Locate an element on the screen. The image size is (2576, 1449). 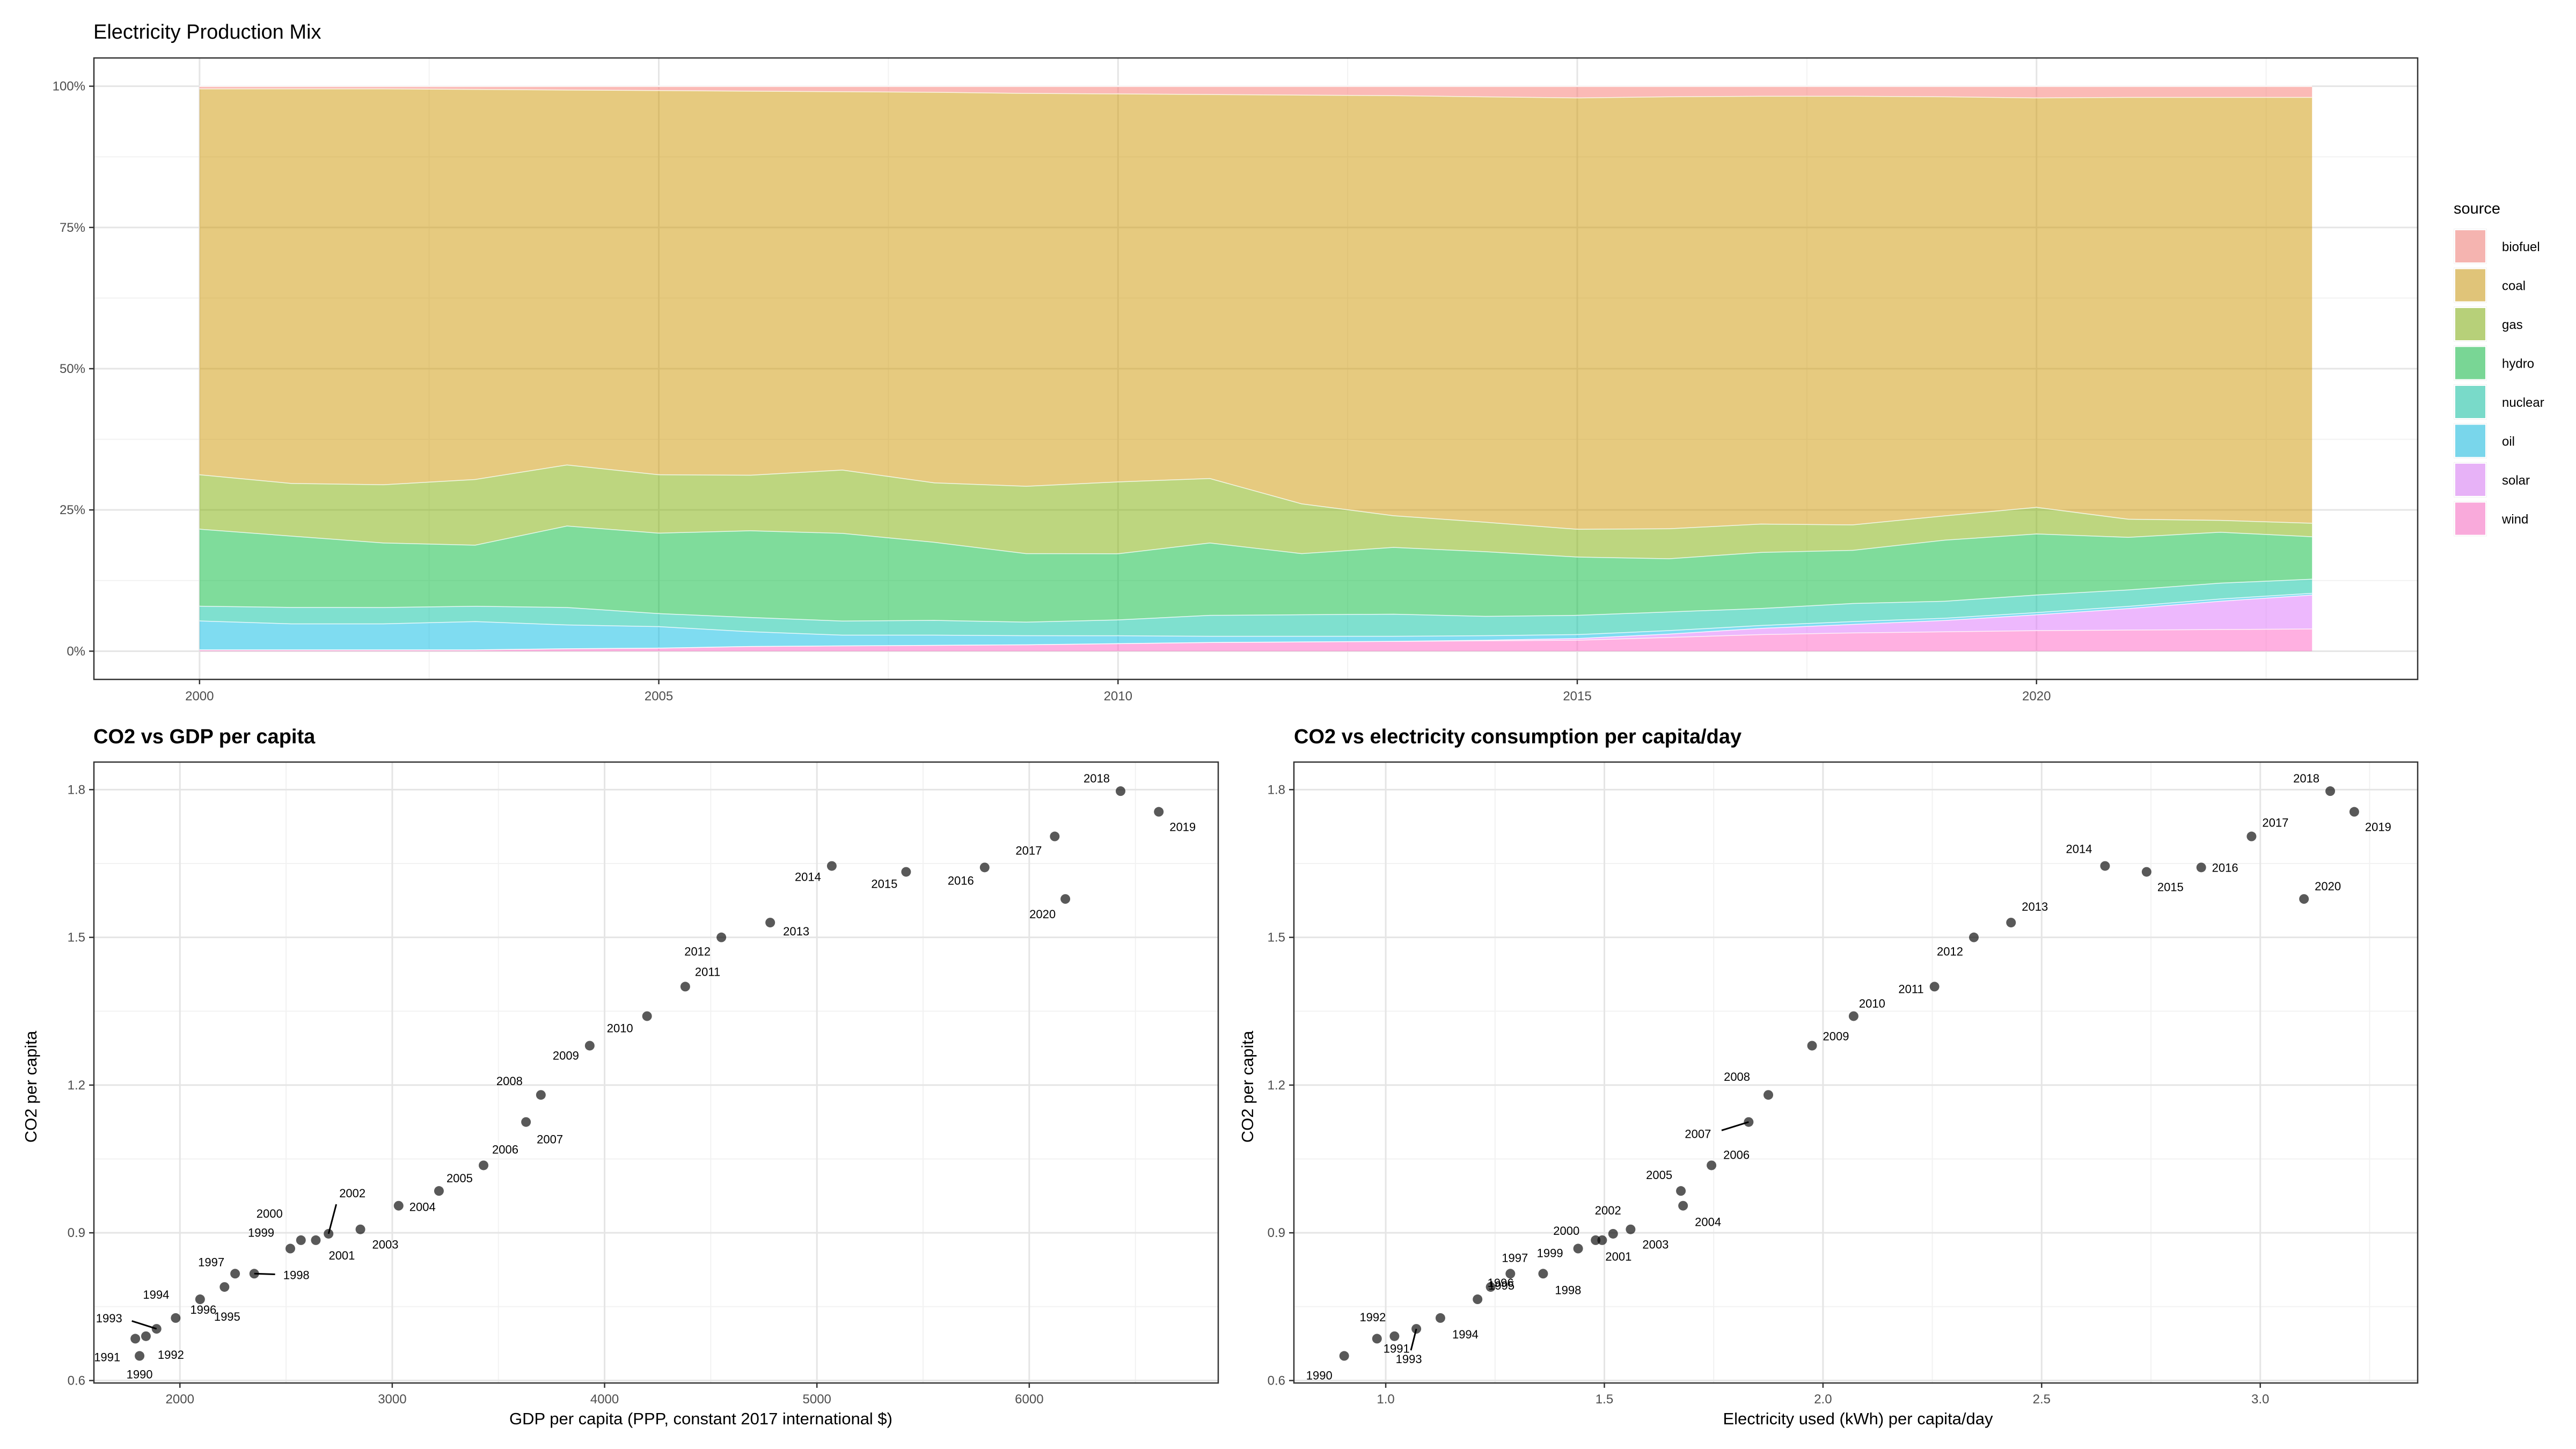
elec-point-label: 2015 is located at coordinates (2170, 887).